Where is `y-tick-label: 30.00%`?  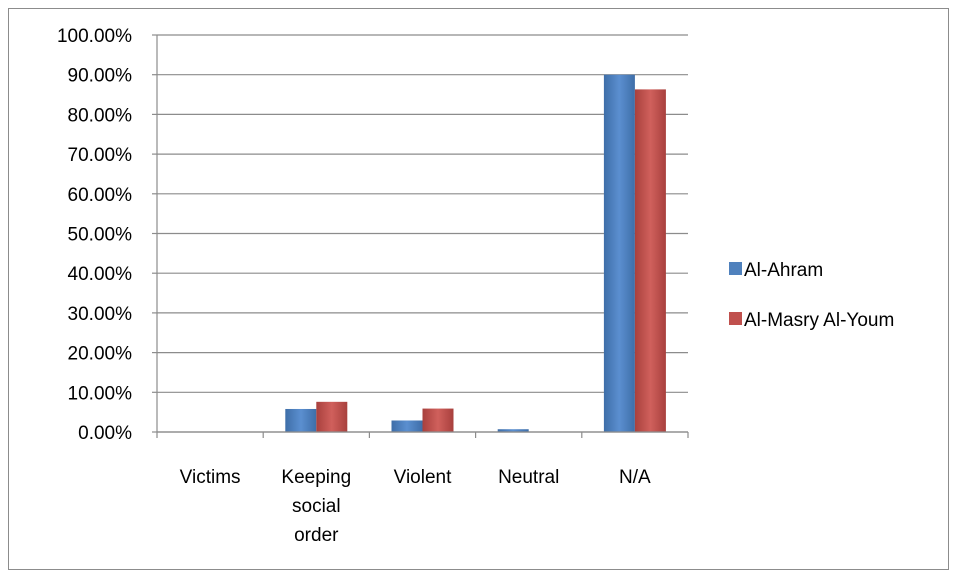
y-tick-label: 30.00% is located at coordinates (100, 314).